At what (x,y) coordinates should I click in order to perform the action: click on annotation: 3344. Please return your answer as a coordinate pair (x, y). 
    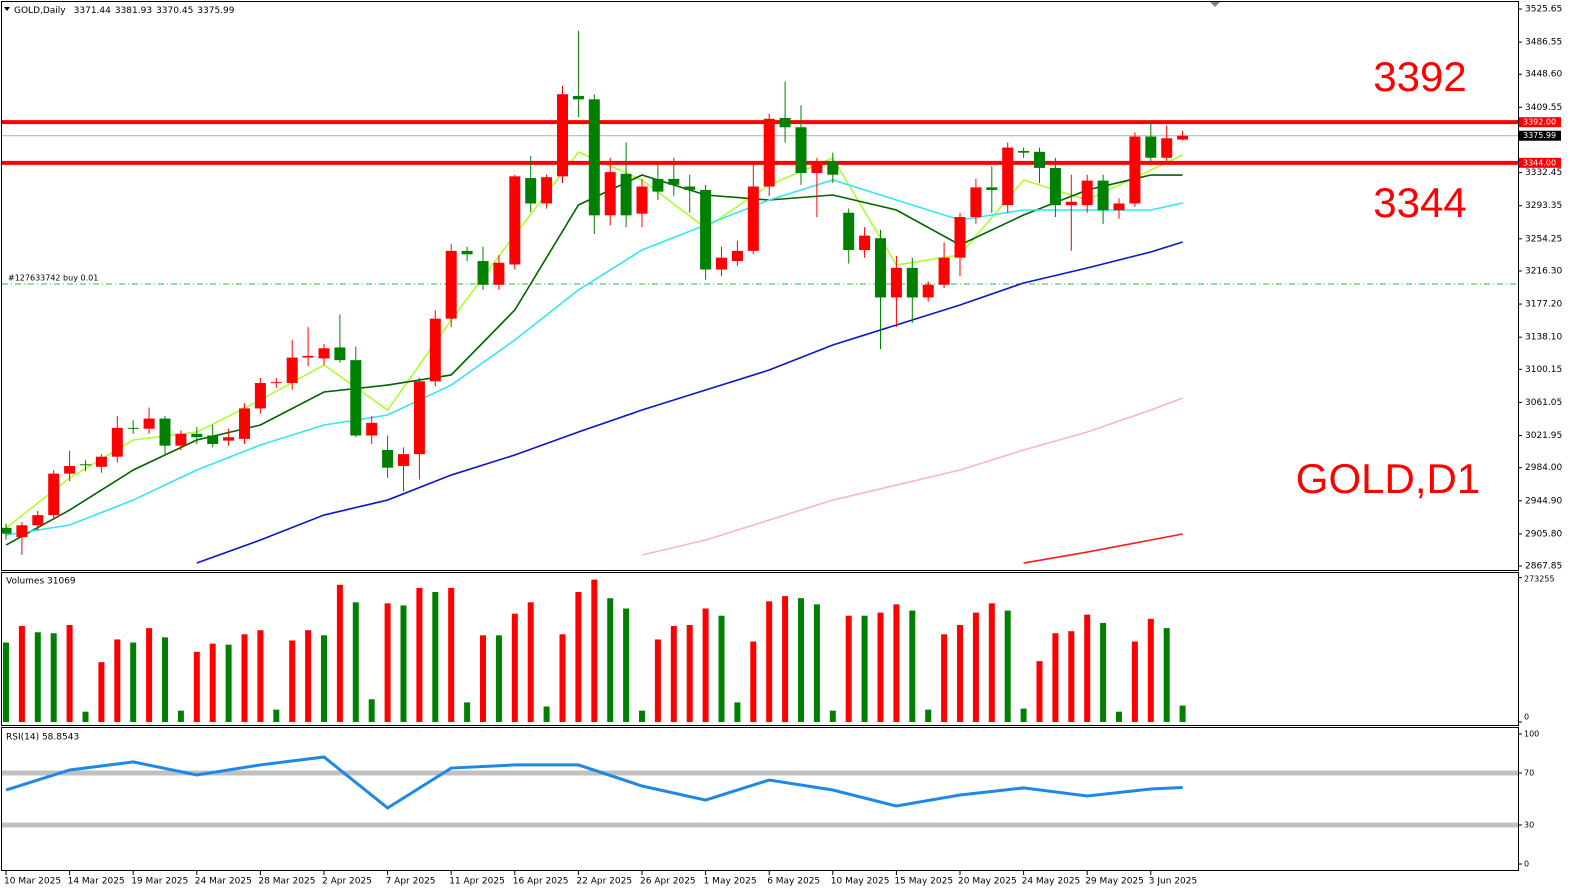
    Looking at the image, I should click on (1419, 202).